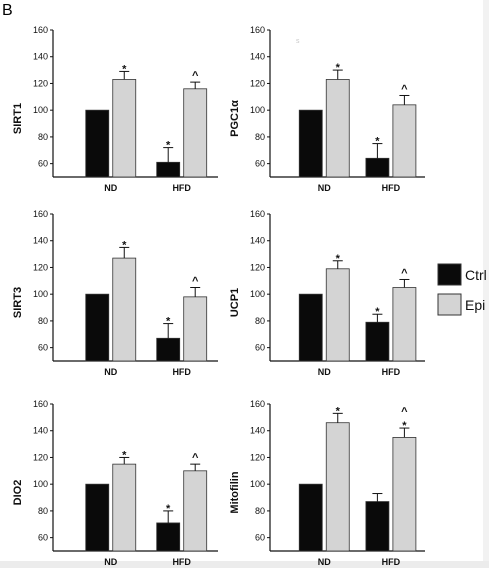 The image size is (489, 568). What do you see at coordinates (476, 275) in the screenshot?
I see `legend-label-ctrl: Ctrl` at bounding box center [476, 275].